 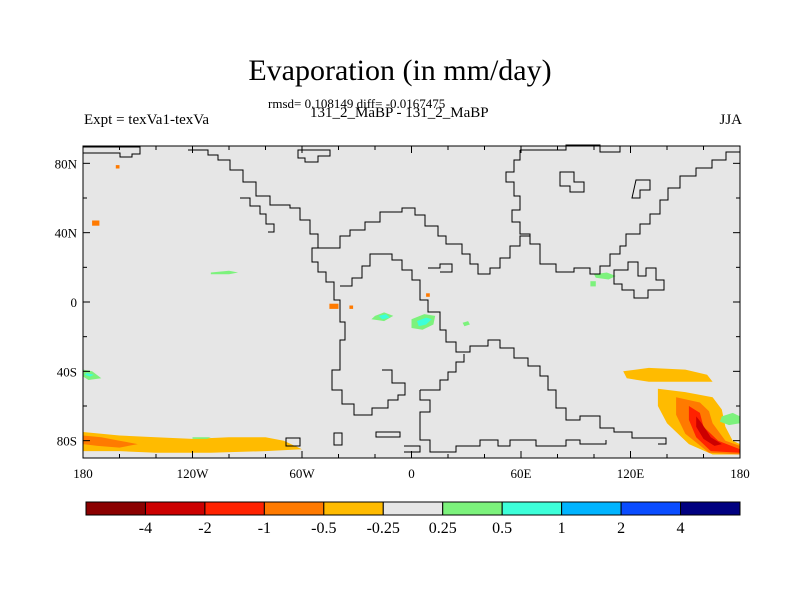 I want to click on colorbar-label-0: -4, so click(x=145, y=528).